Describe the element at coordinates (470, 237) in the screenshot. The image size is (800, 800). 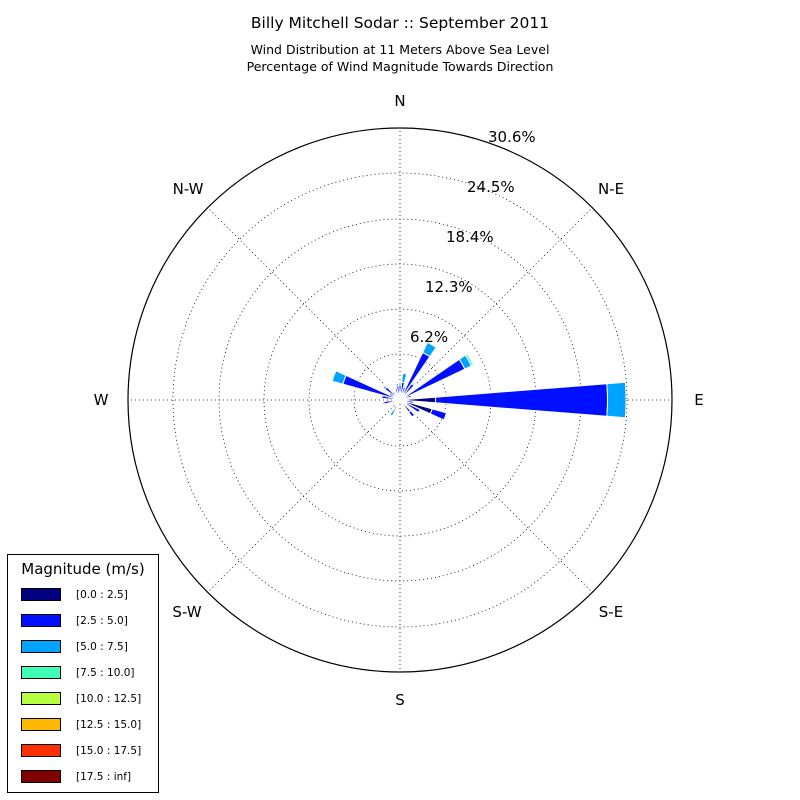
I see `ring-label-3: 18.4%` at that location.